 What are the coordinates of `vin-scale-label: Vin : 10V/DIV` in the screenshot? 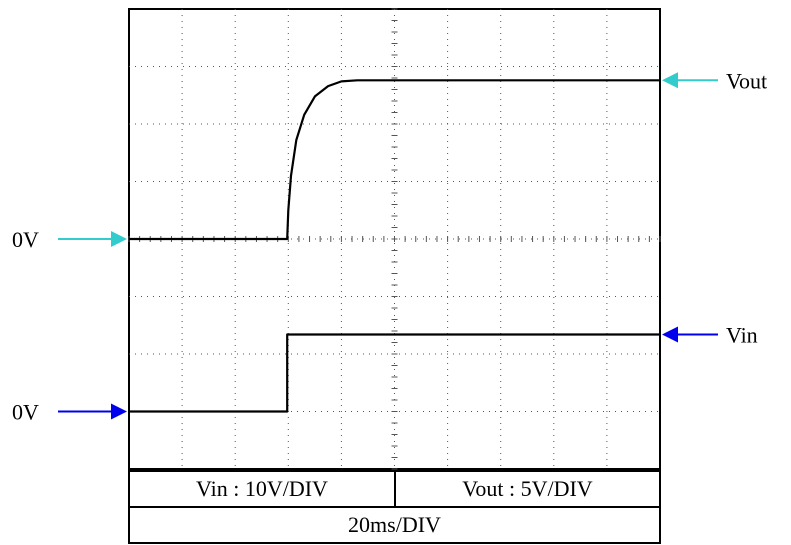 It's located at (262, 488).